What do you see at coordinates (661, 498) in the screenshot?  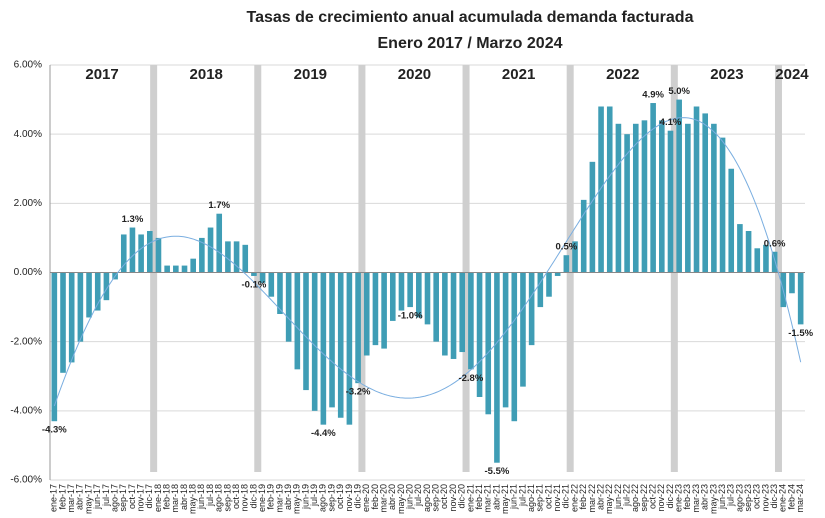 I see `x-tick-label: nov-22` at bounding box center [661, 498].